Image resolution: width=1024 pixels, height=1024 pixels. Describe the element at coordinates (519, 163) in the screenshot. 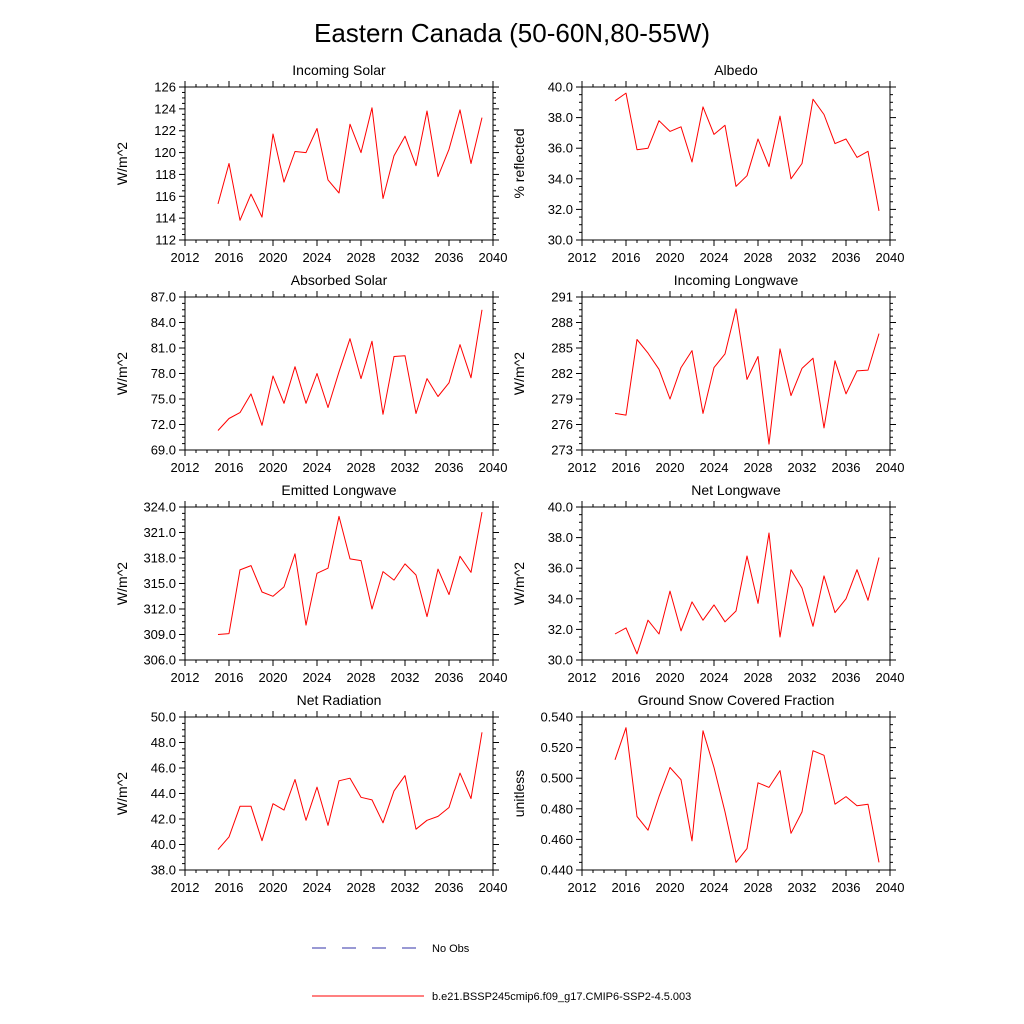

I see `y-axis-label: % reflected` at that location.